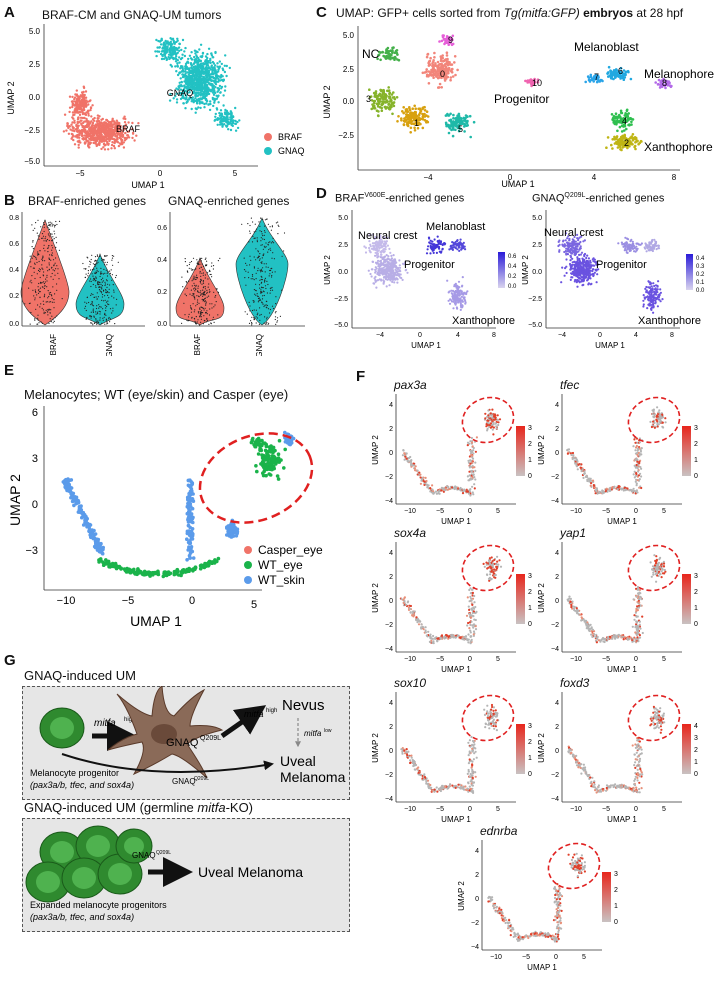 The image size is (727, 996). Describe the element at coordinates (147, 185) in the screenshot. I see `a-xlabel: UMAP 1` at that location.